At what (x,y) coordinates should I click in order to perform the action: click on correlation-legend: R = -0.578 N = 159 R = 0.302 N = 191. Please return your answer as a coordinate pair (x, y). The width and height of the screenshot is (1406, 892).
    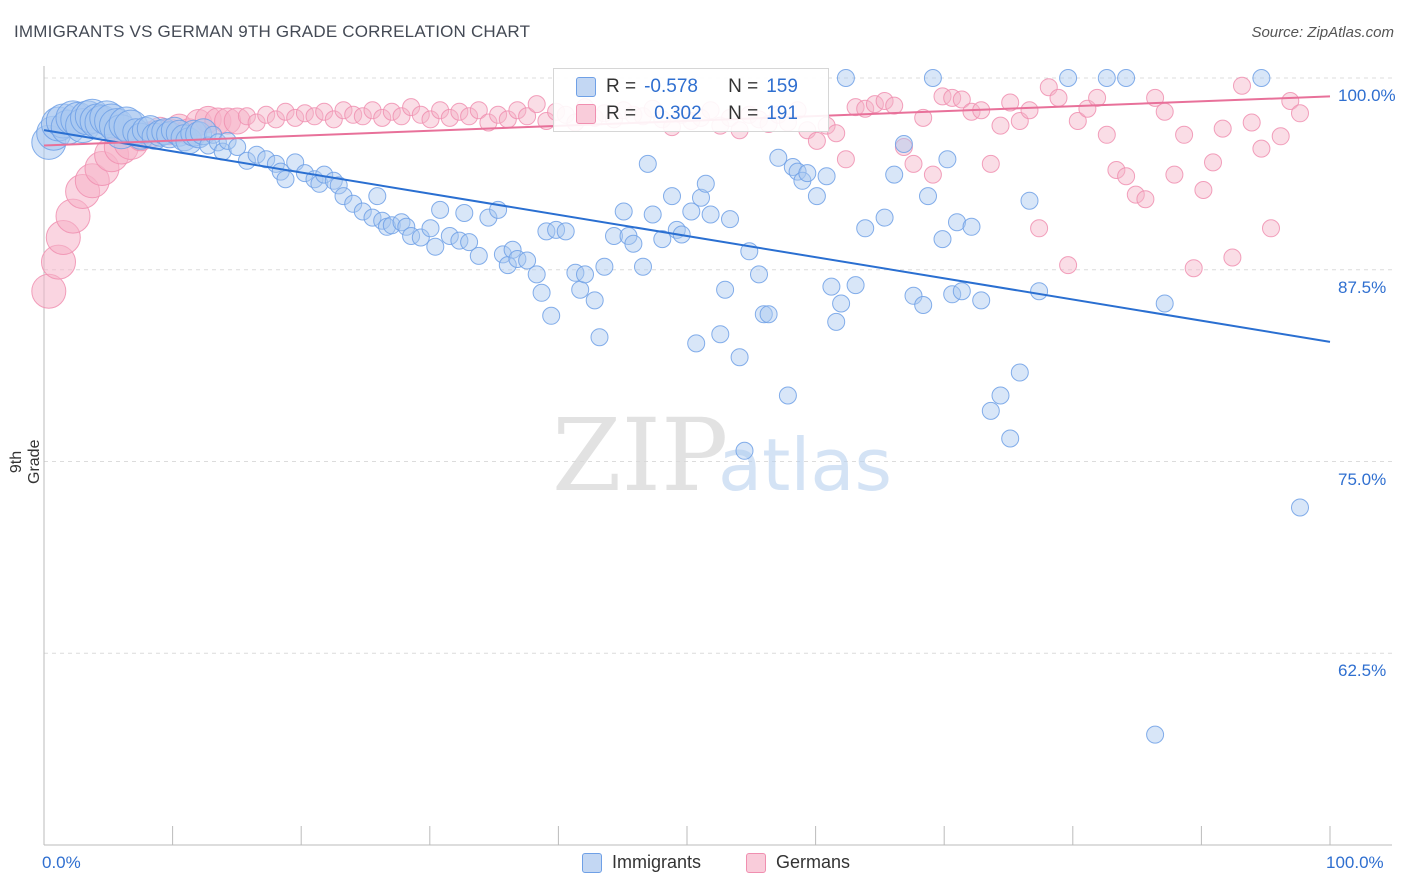
    Looking at the image, I should click on (691, 100).